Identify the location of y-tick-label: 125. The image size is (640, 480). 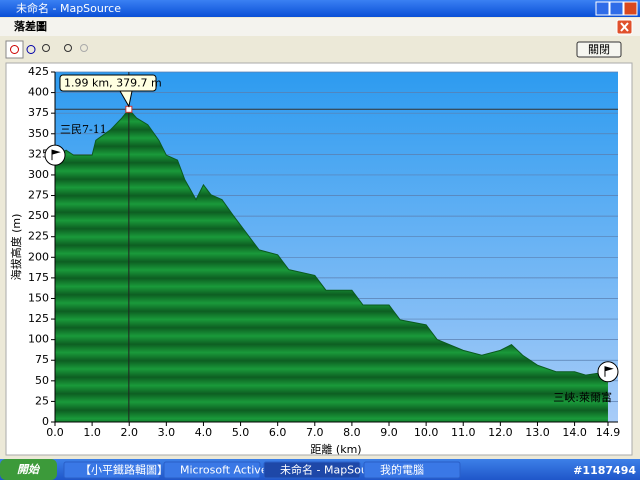
(38, 318).